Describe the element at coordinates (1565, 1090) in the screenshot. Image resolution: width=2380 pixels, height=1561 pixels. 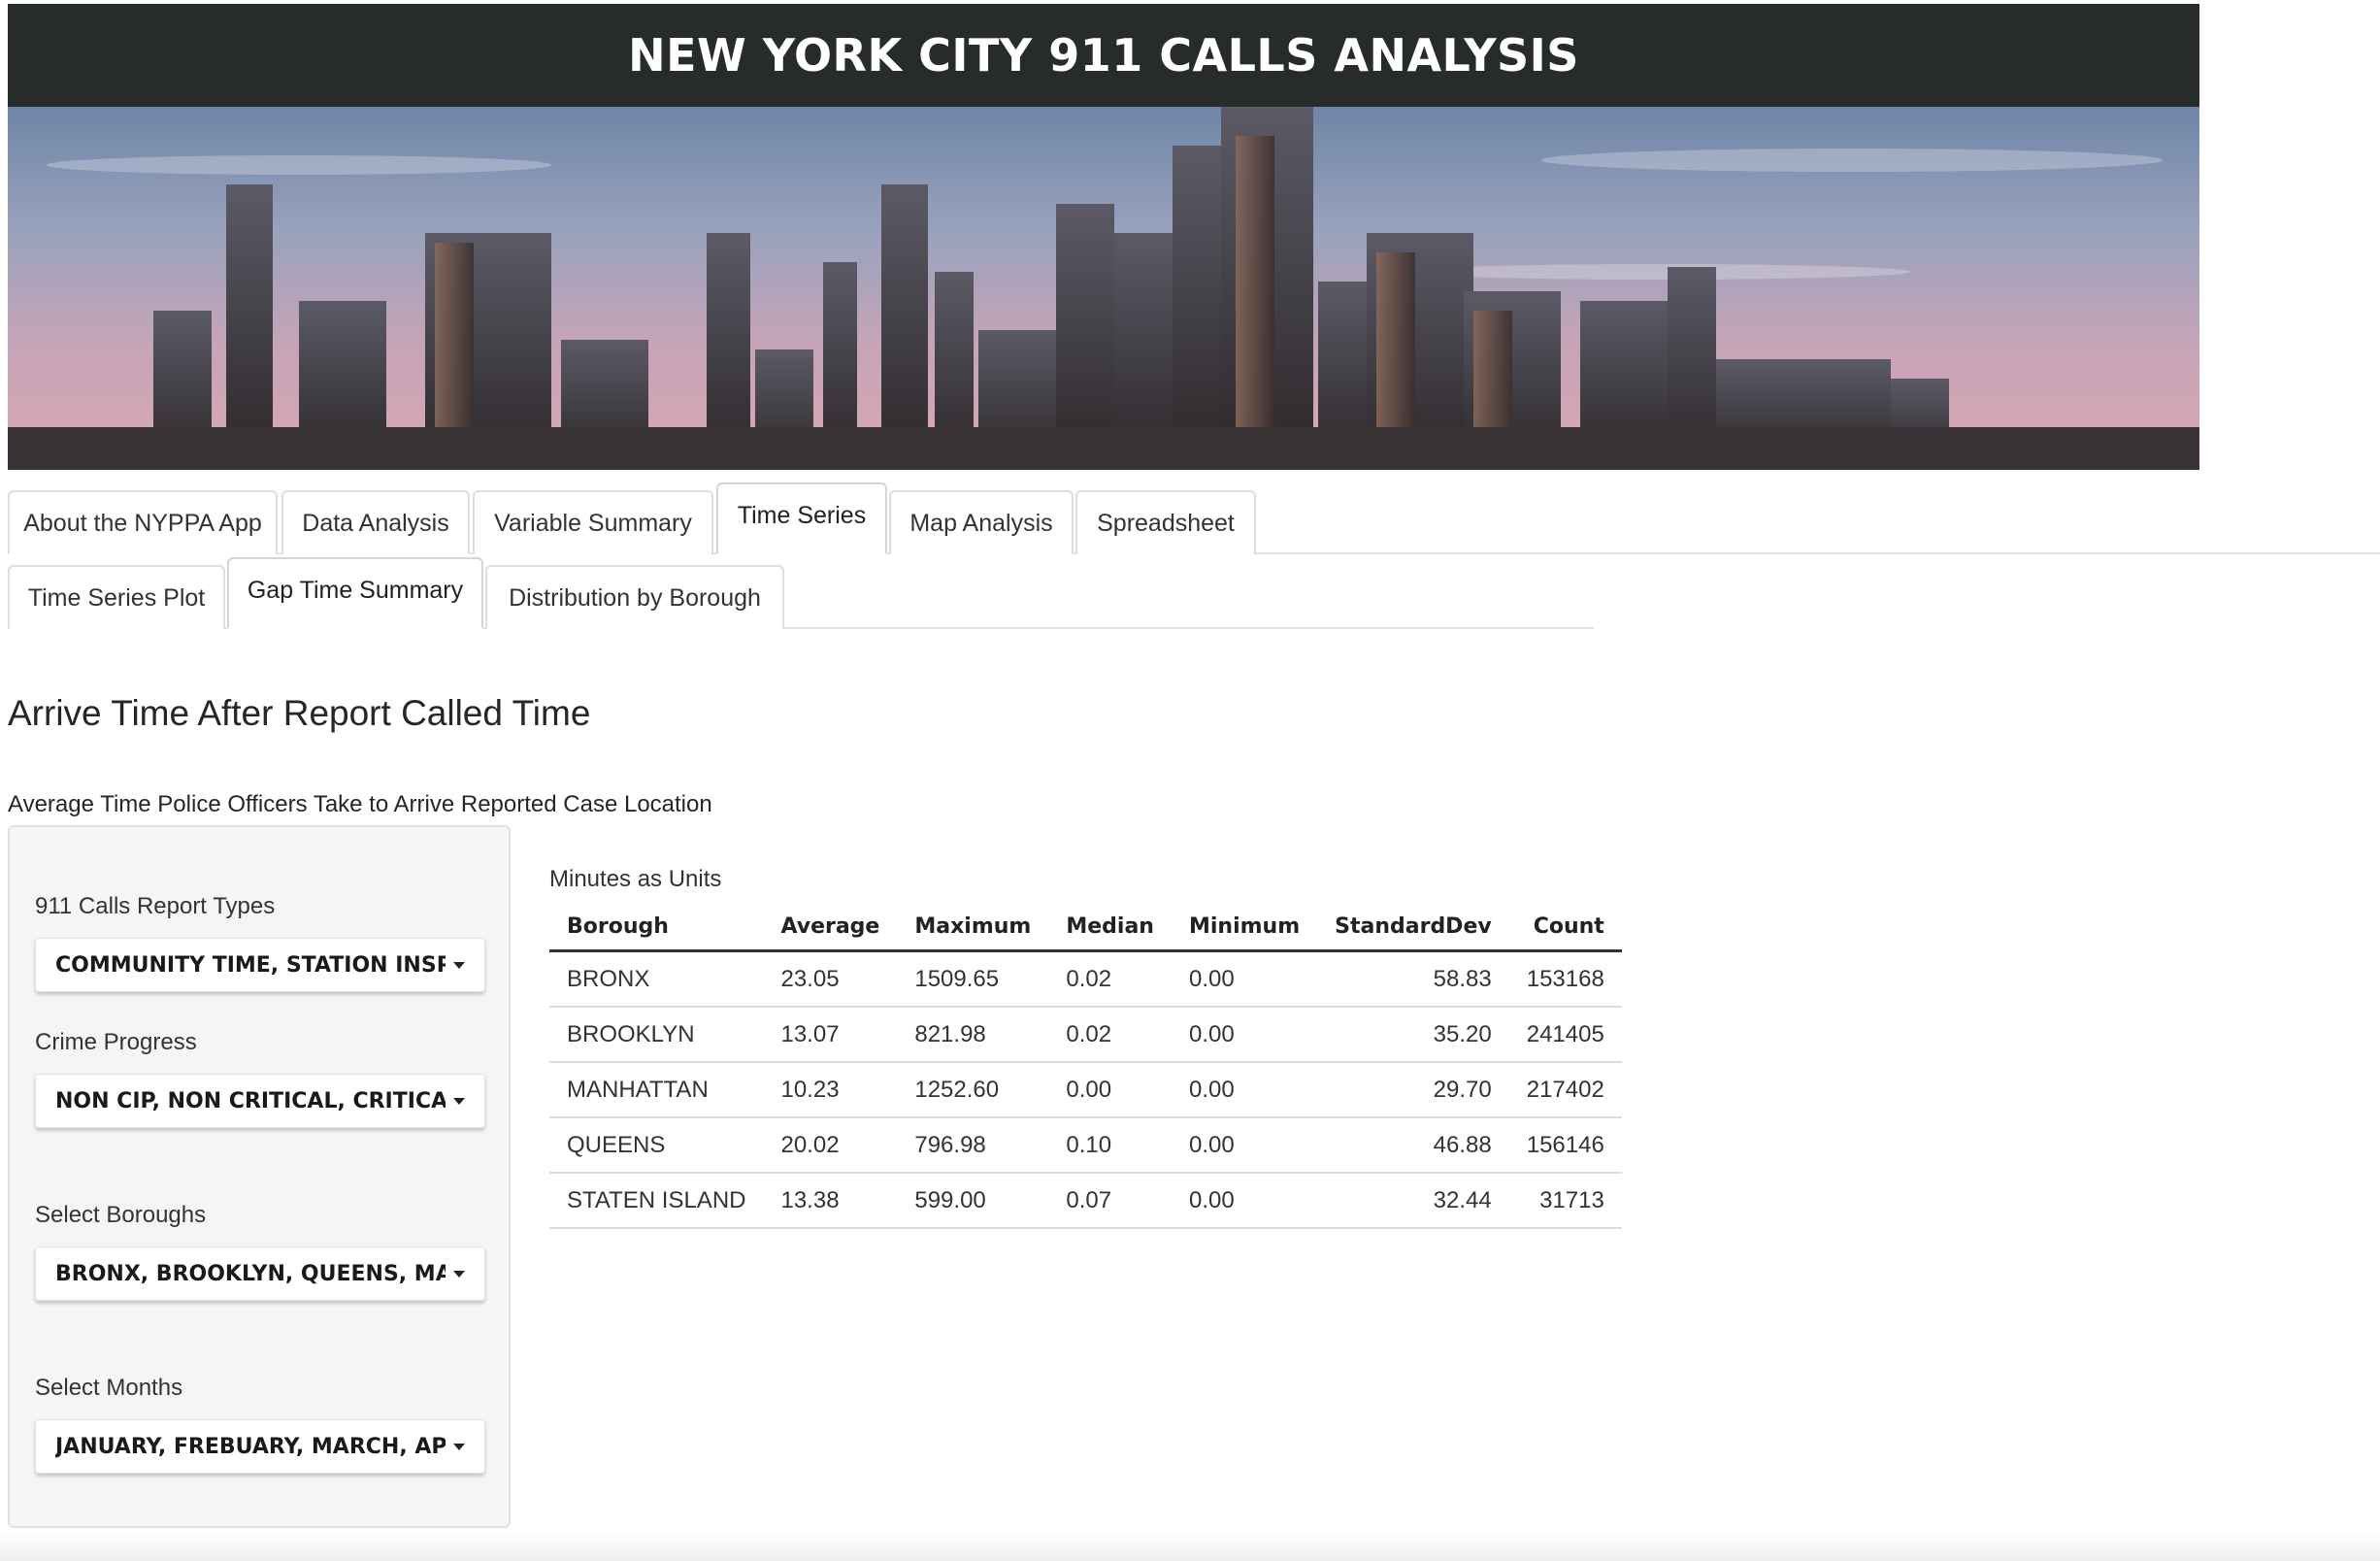
I see `cell-count: 217402` at that location.